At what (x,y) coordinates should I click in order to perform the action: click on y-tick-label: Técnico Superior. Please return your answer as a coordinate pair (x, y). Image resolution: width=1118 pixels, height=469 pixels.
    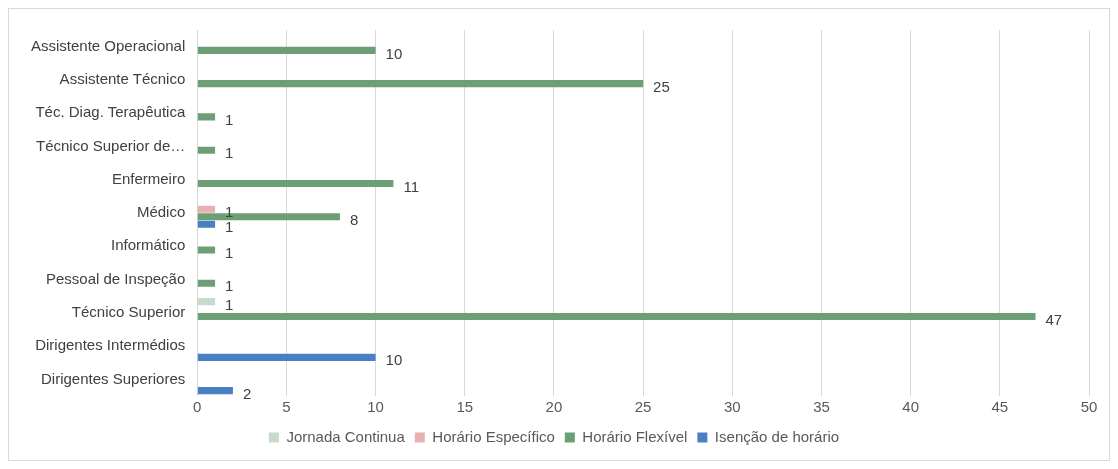
    Looking at the image, I should click on (128, 311).